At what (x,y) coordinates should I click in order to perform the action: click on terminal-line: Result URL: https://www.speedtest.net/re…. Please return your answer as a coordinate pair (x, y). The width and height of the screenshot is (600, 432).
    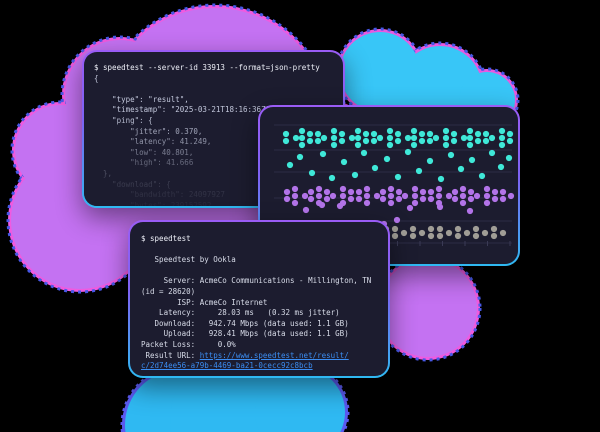
    Looking at the image, I should click on (259, 356).